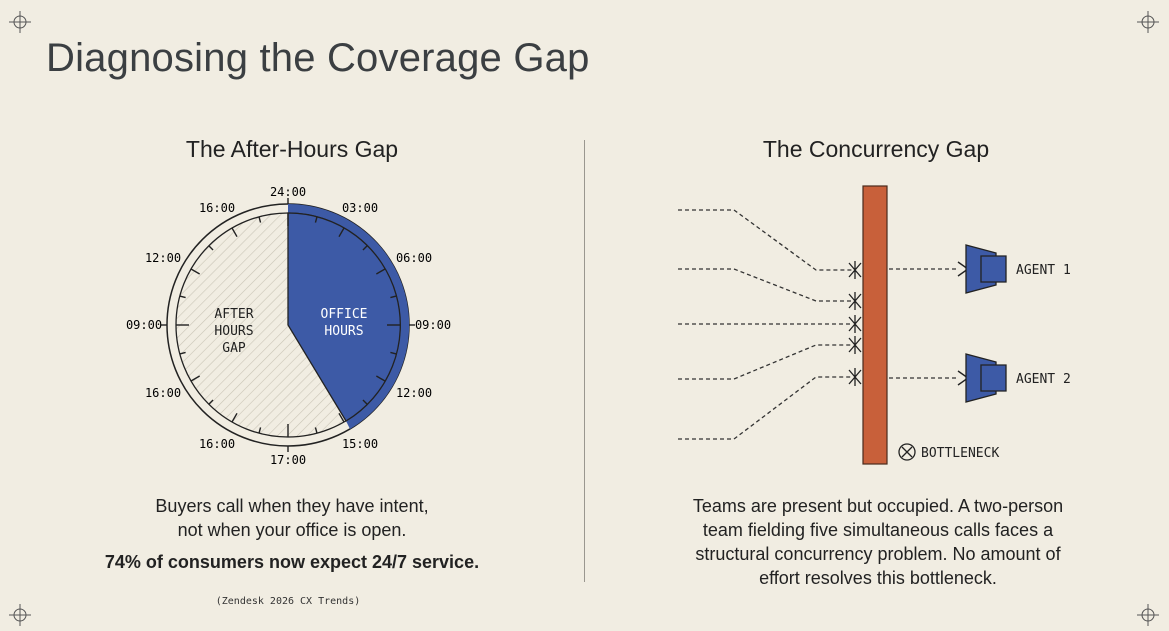  Describe the element at coordinates (318, 58) in the screenshot. I see `page-title: Diagnosing the Coverage Gap` at that location.